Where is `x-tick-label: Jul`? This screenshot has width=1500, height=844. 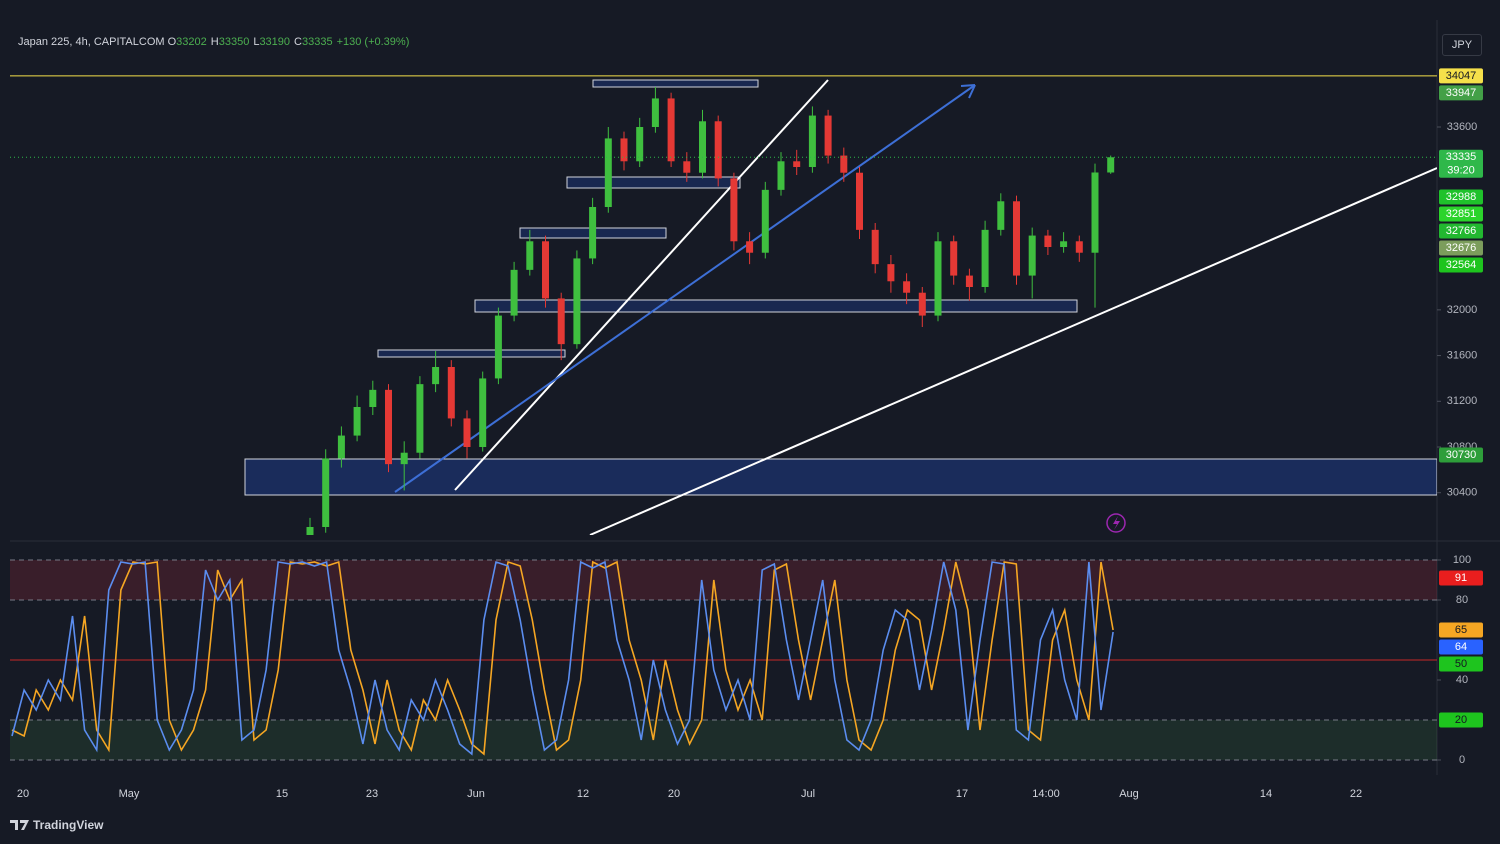 x-tick-label: Jul is located at coordinates (808, 794).